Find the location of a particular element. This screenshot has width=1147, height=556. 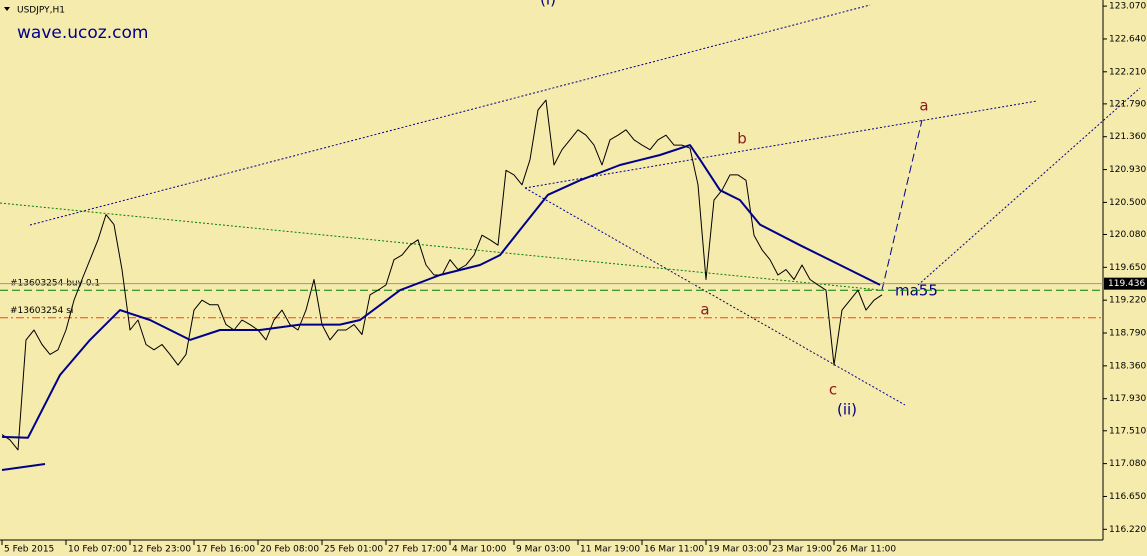

symbol-label: USDJPY,H1 is located at coordinates (41, 11).